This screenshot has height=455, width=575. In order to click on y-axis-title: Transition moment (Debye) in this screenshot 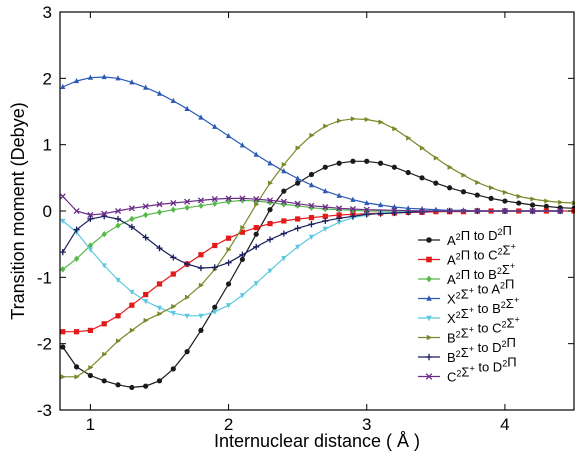, I will do `click(18, 210)`.